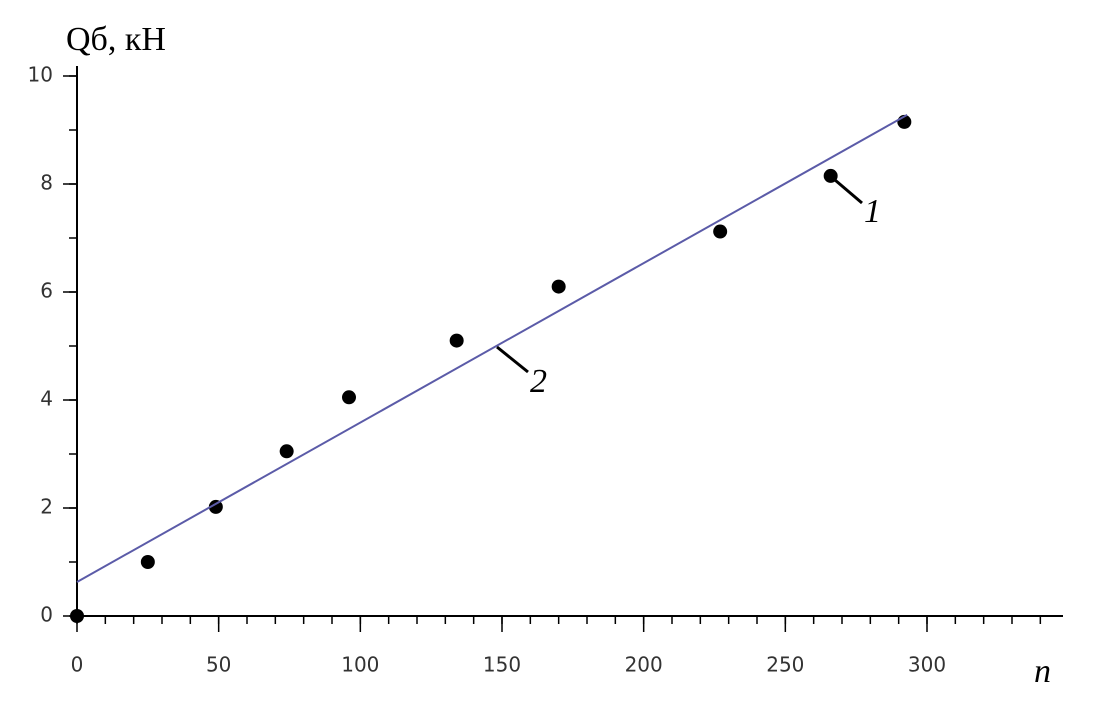 The height and width of the screenshot is (704, 1093). Describe the element at coordinates (360, 665) in the screenshot. I see `x-tick-label: 100` at that location.